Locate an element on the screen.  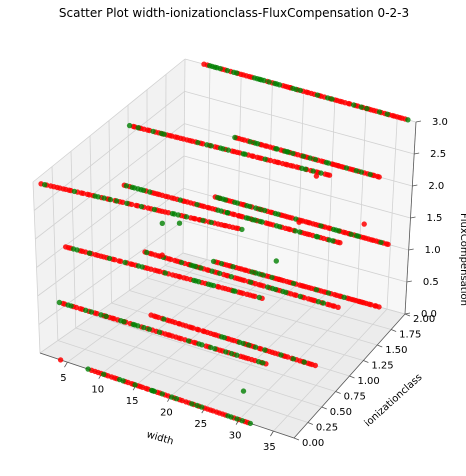
z-tick-label: 1.0 is located at coordinates (433, 250).